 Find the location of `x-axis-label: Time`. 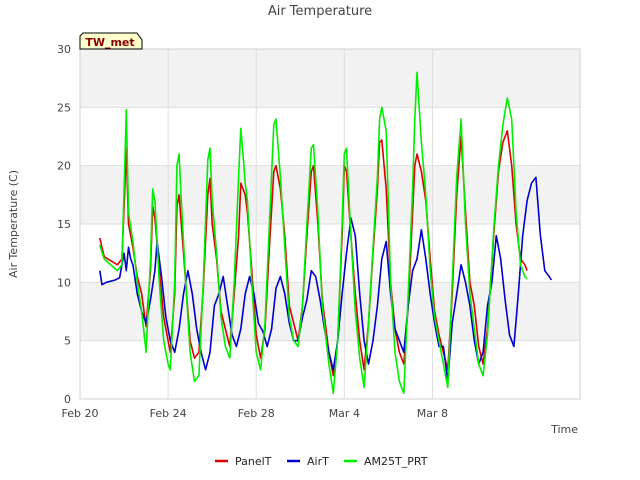

x-axis-label: Time is located at coordinates (564, 429).